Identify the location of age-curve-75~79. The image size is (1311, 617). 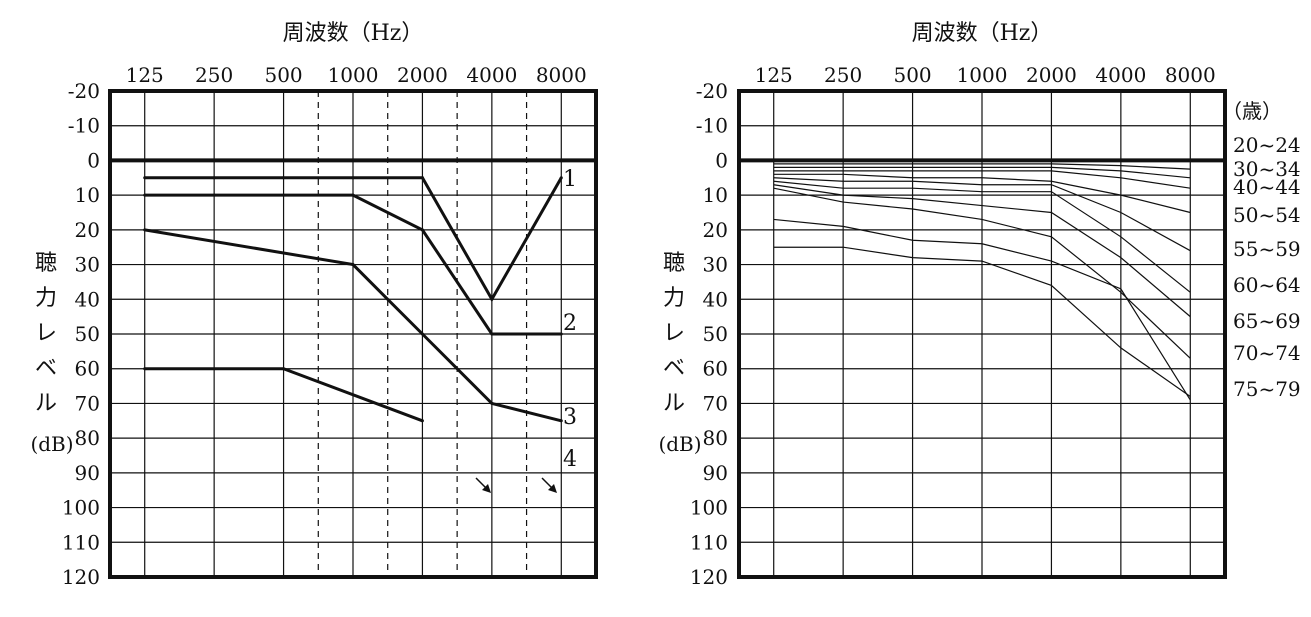
(982, 309).